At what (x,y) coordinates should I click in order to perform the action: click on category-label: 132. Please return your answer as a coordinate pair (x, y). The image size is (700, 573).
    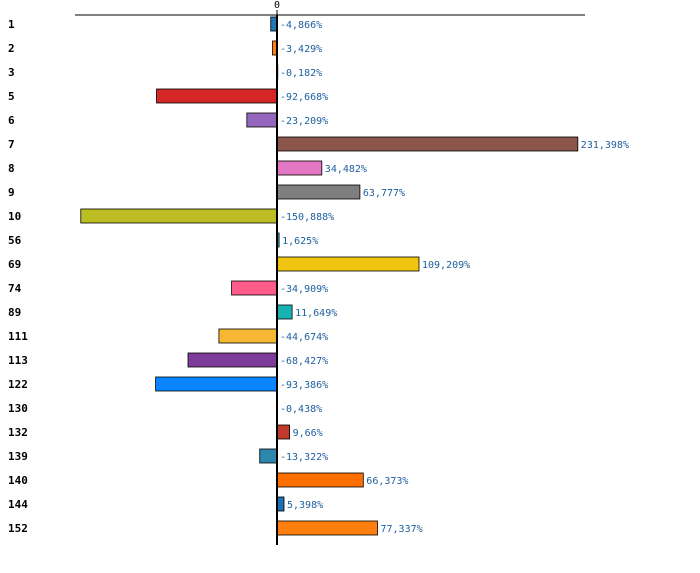
    Looking at the image, I should click on (18, 432).